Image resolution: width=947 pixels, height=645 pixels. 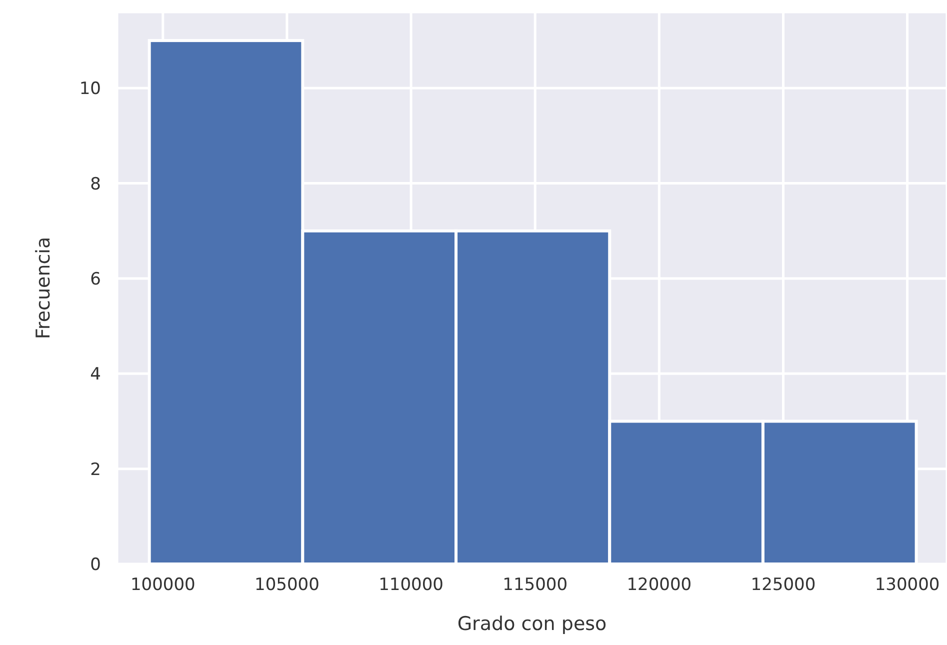 I want to click on x-tick-label: 105000, so click(x=287, y=585).